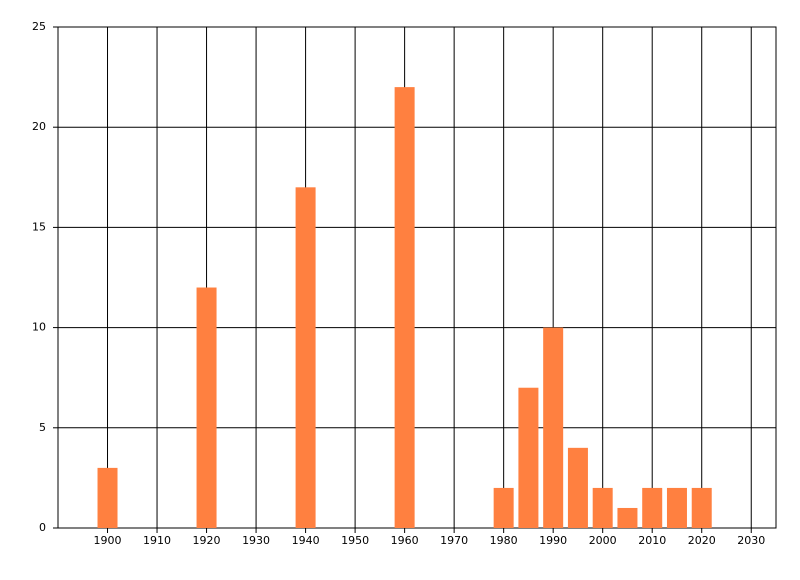 The width and height of the screenshot is (800, 580). Describe the element at coordinates (652, 540) in the screenshot. I see `x-tick-label: 2010` at that location.